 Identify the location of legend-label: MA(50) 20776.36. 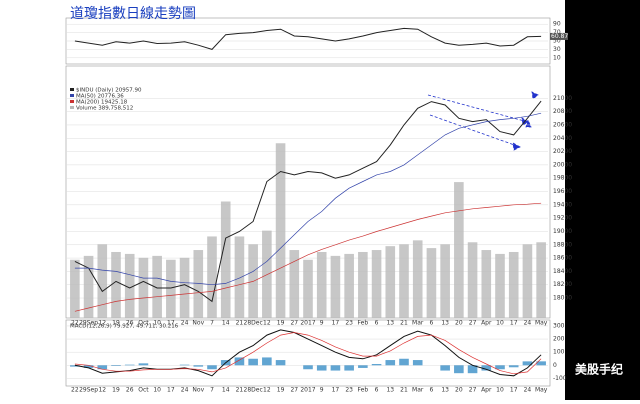
(100, 97).